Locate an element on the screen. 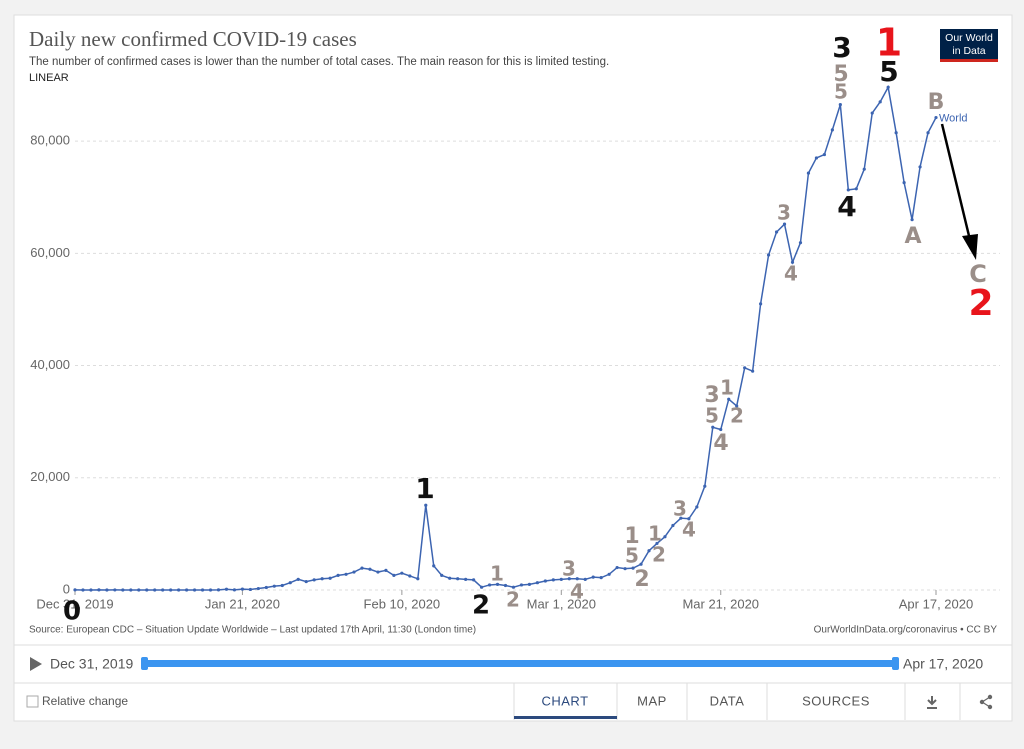 The width and height of the screenshot is (1024, 749). tab: SOURCES is located at coordinates (836, 700).